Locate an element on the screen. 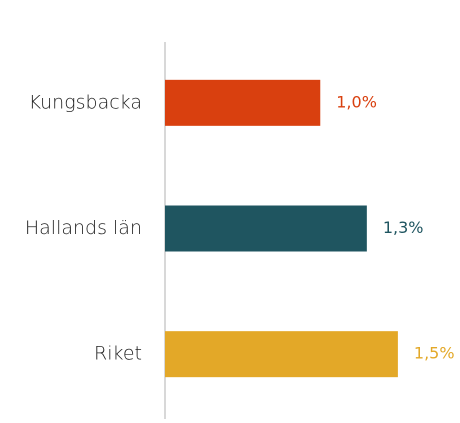 The height and width of the screenshot is (423, 460). value-label: 1,5% is located at coordinates (434, 353).